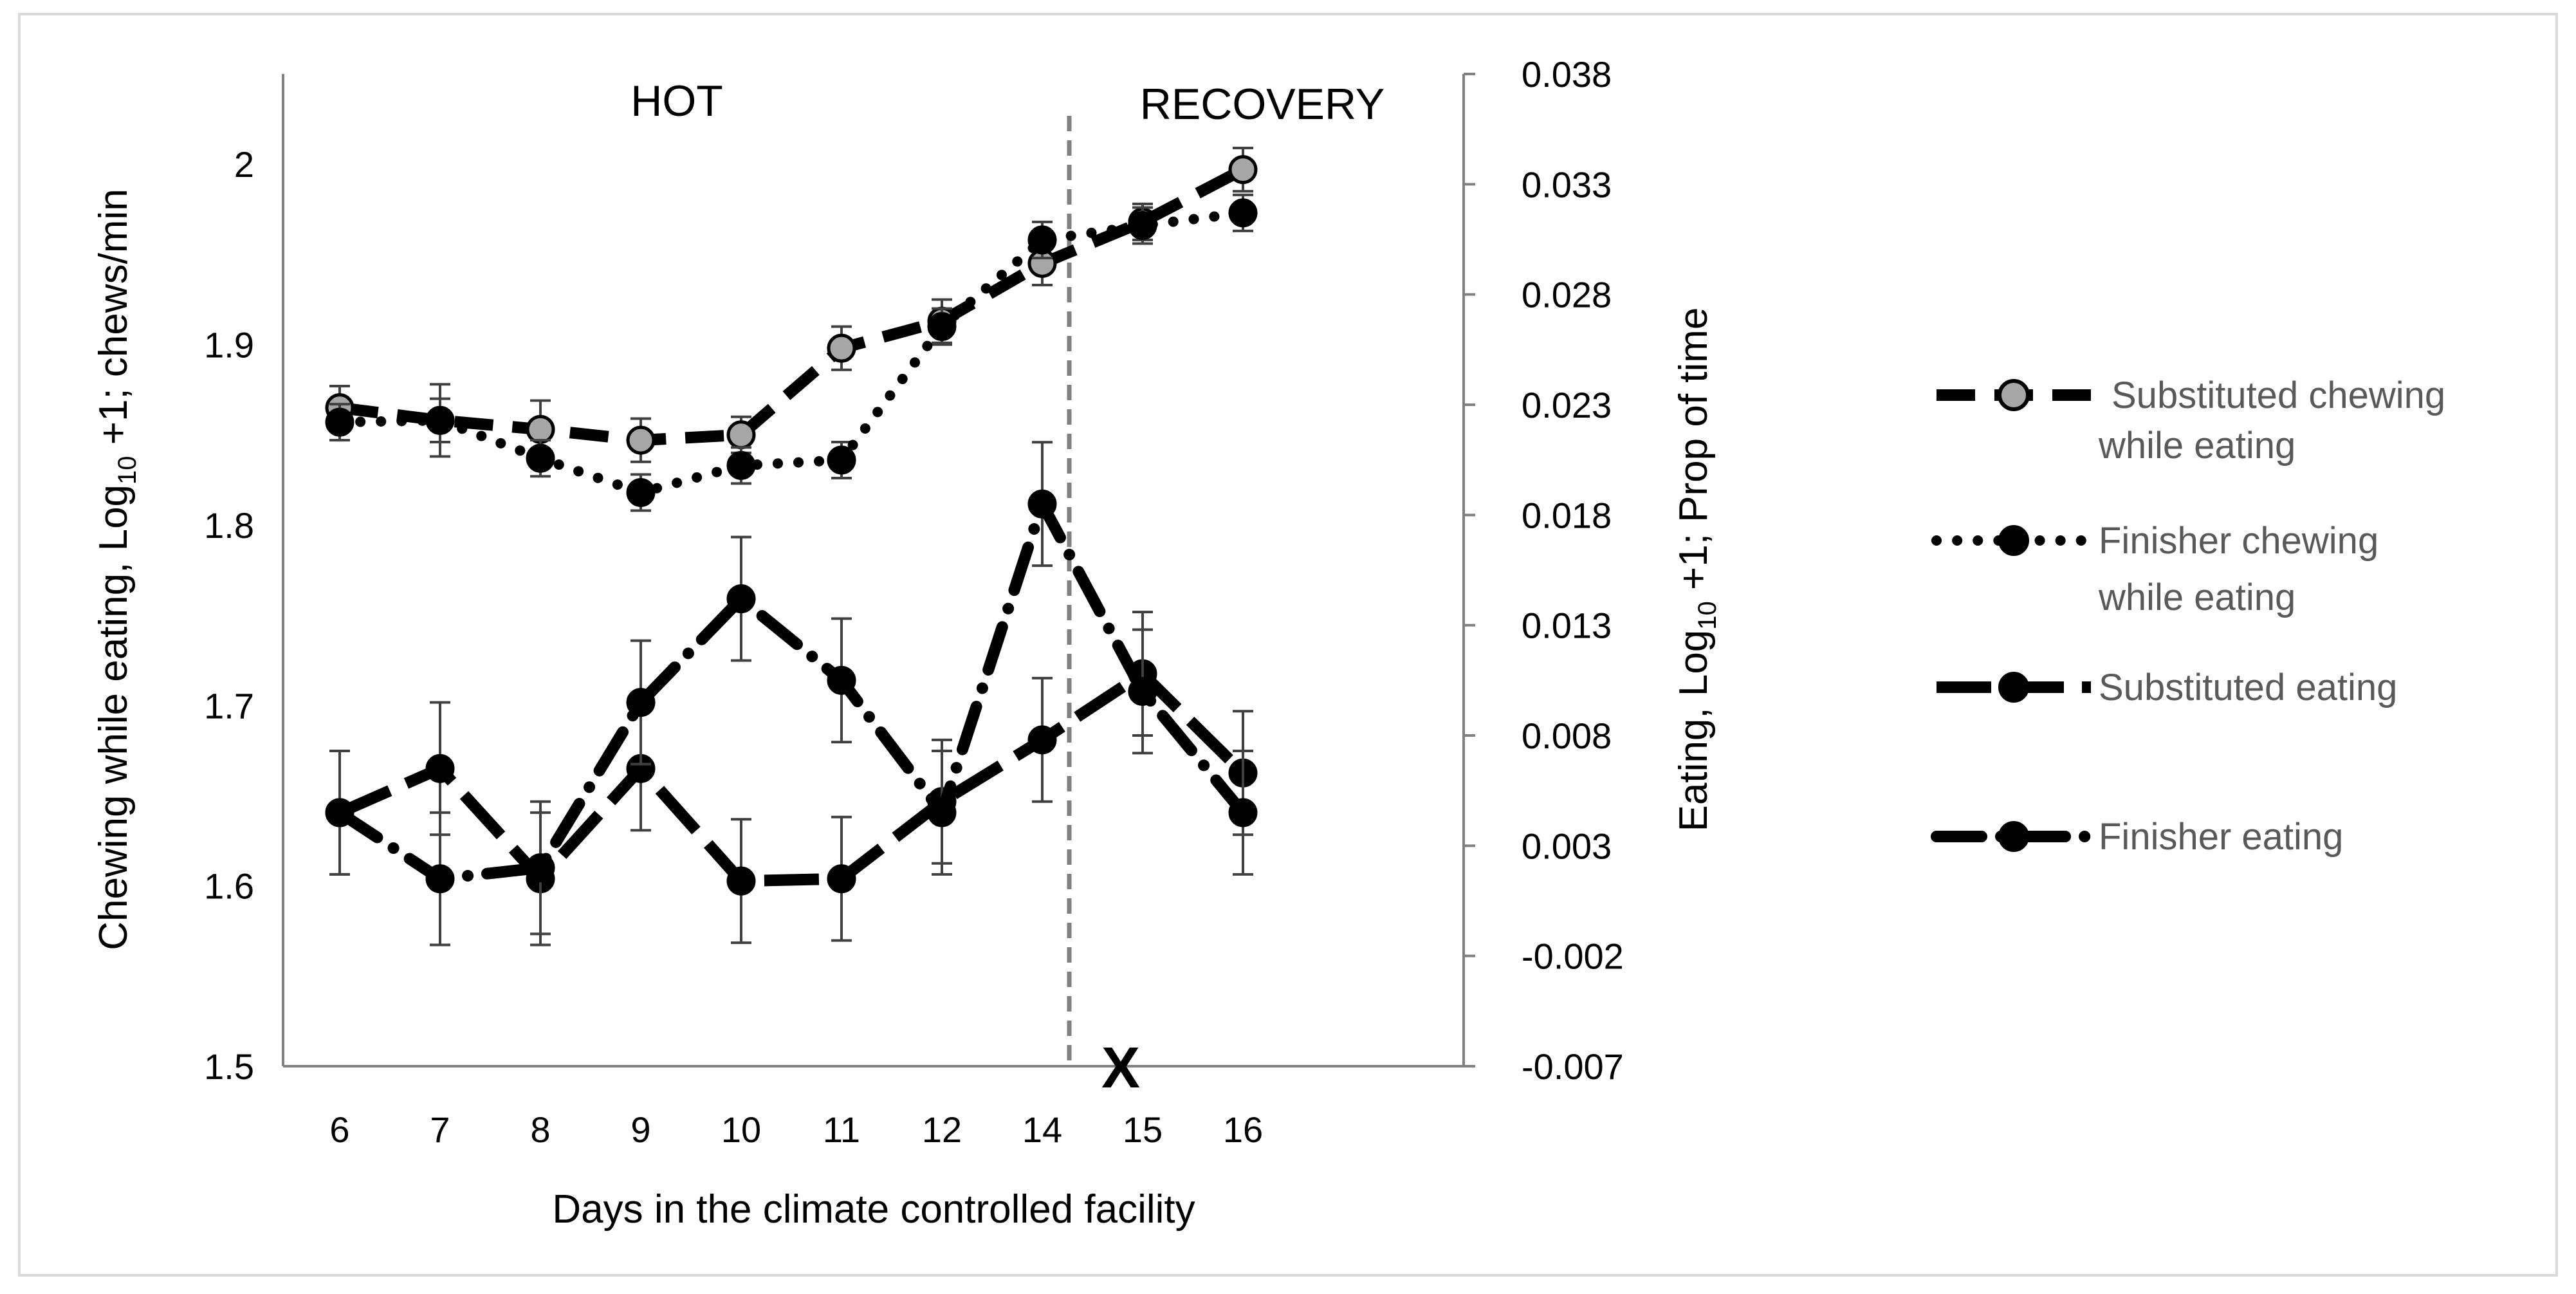 The width and height of the screenshot is (2576, 1294). Describe the element at coordinates (1693, 455) in the screenshot. I see `right-axis-title-tail: +1; Prop of time` at that location.